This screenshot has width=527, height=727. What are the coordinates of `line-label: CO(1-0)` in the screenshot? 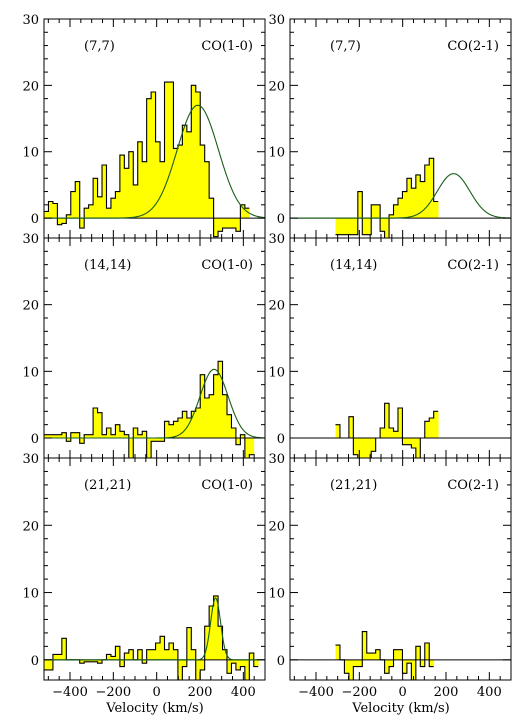 It's located at (227, 265).